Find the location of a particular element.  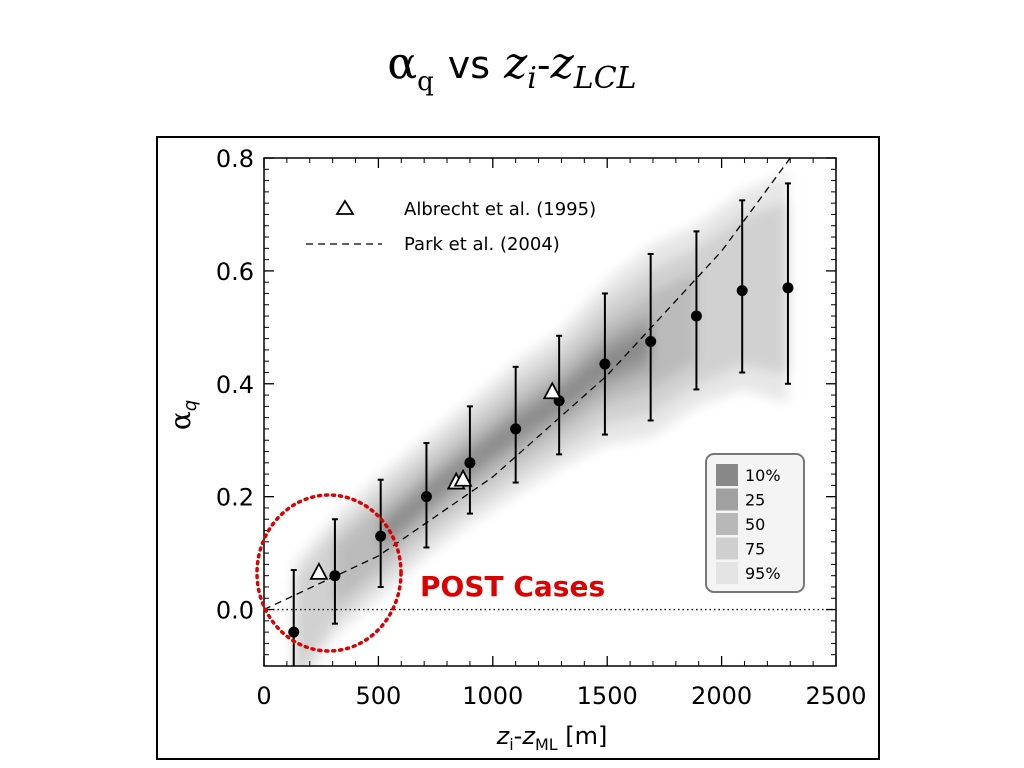

y-tick-label: 0.0 is located at coordinates (235, 611).